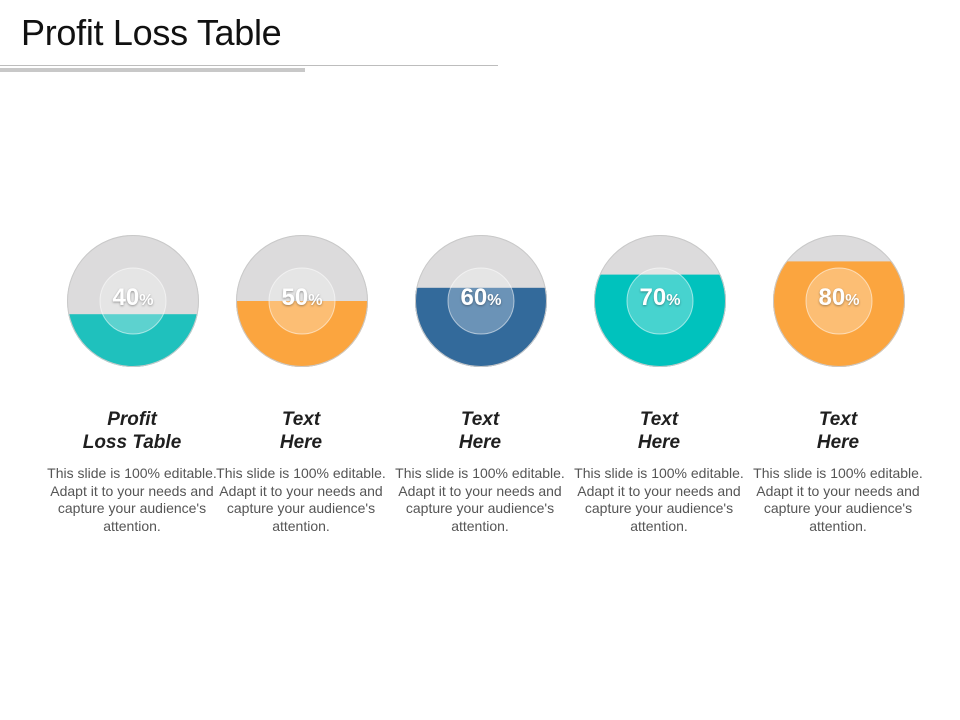 This screenshot has height=720, width=960. I want to click on card-title-line1: Profit, so click(132, 419).